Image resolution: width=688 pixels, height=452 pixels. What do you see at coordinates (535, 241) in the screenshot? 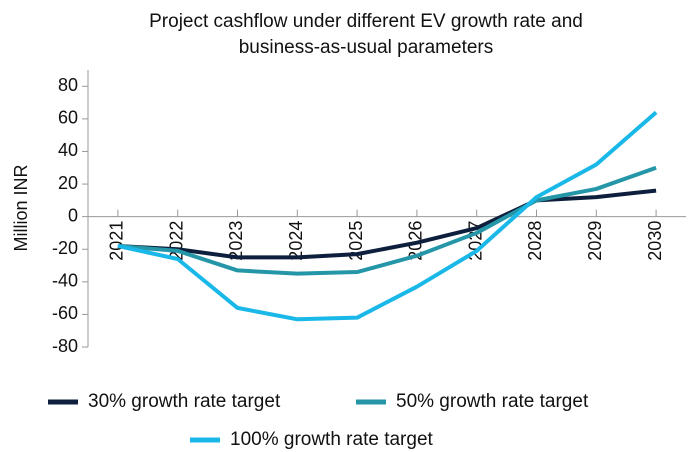
I see `x-tick-label: 2028` at bounding box center [535, 241].